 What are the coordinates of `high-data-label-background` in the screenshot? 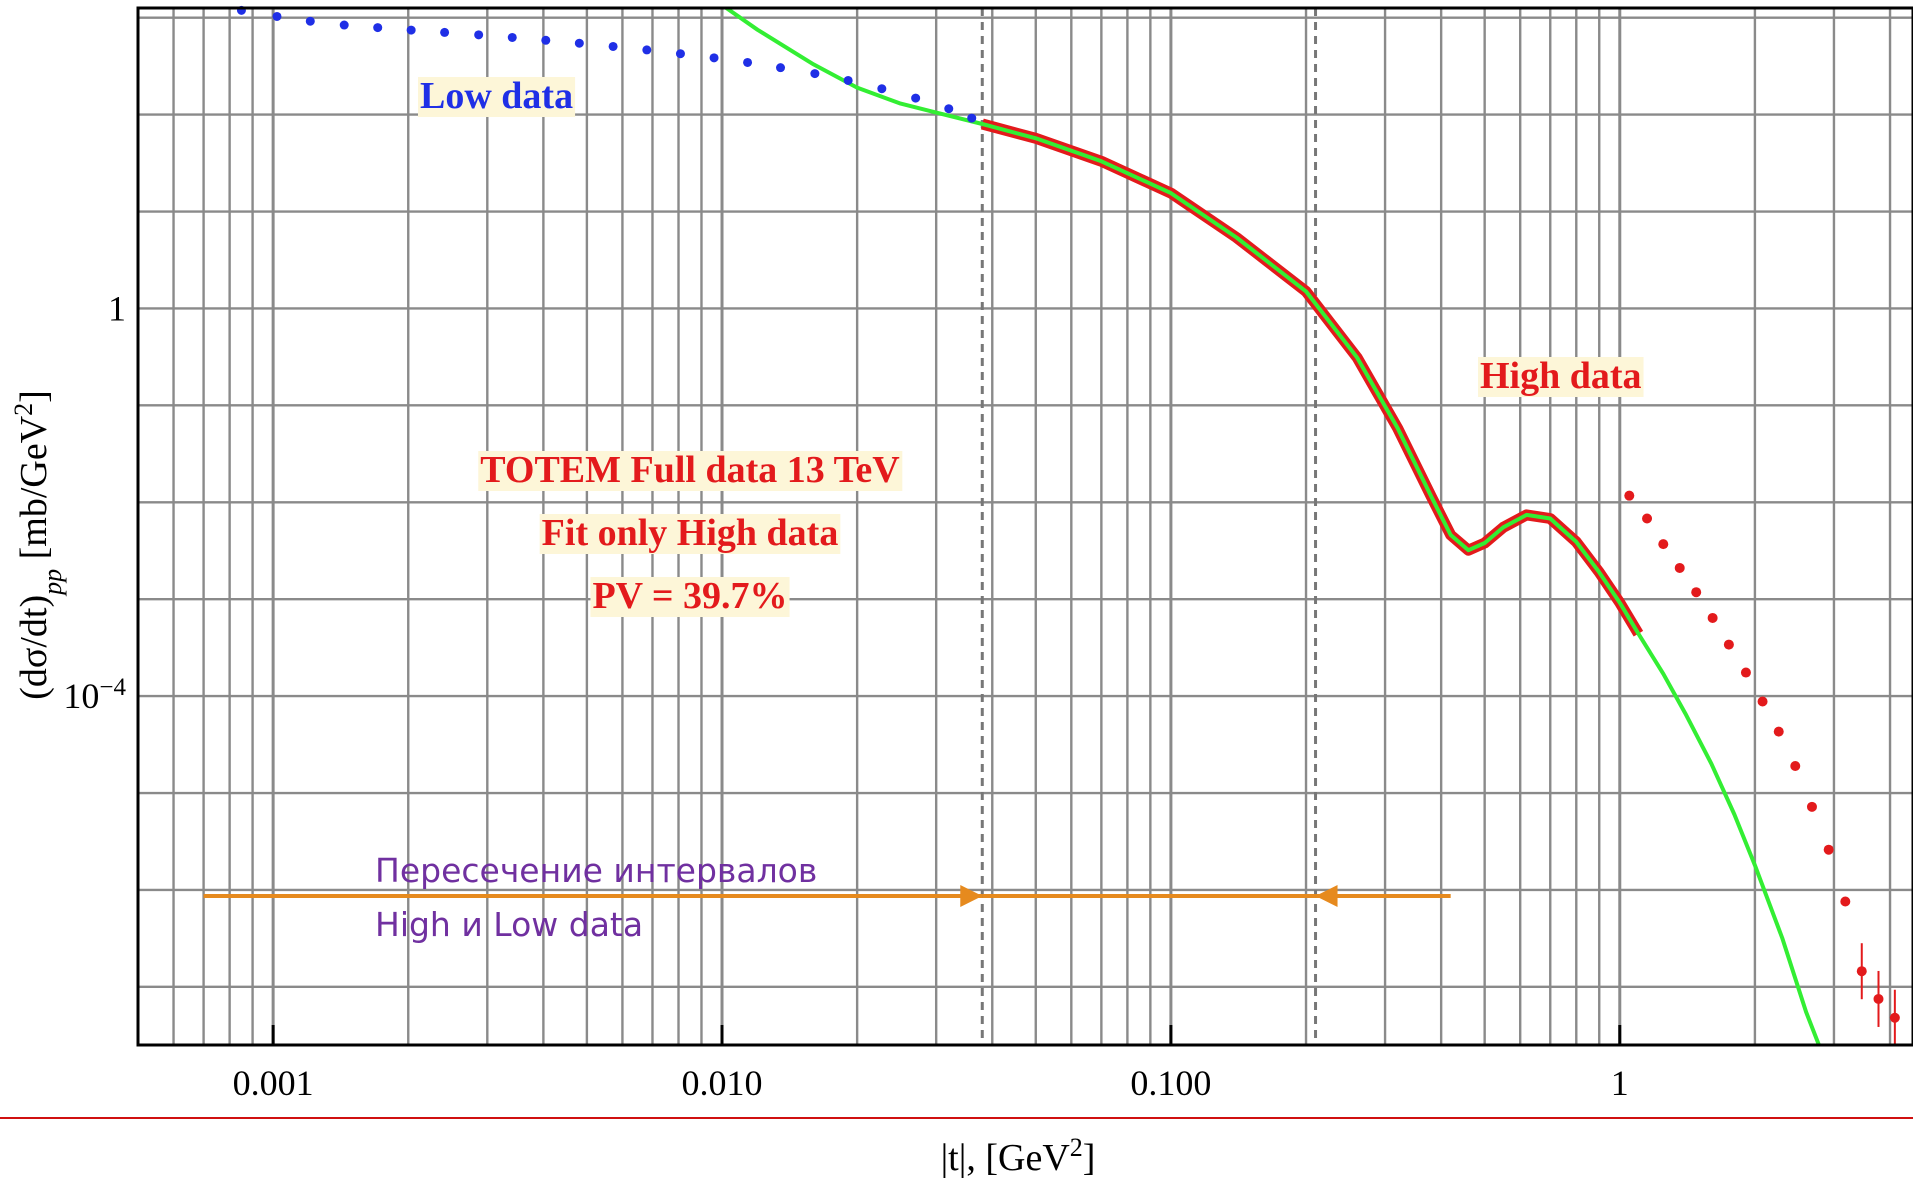 It's located at (1561, 377).